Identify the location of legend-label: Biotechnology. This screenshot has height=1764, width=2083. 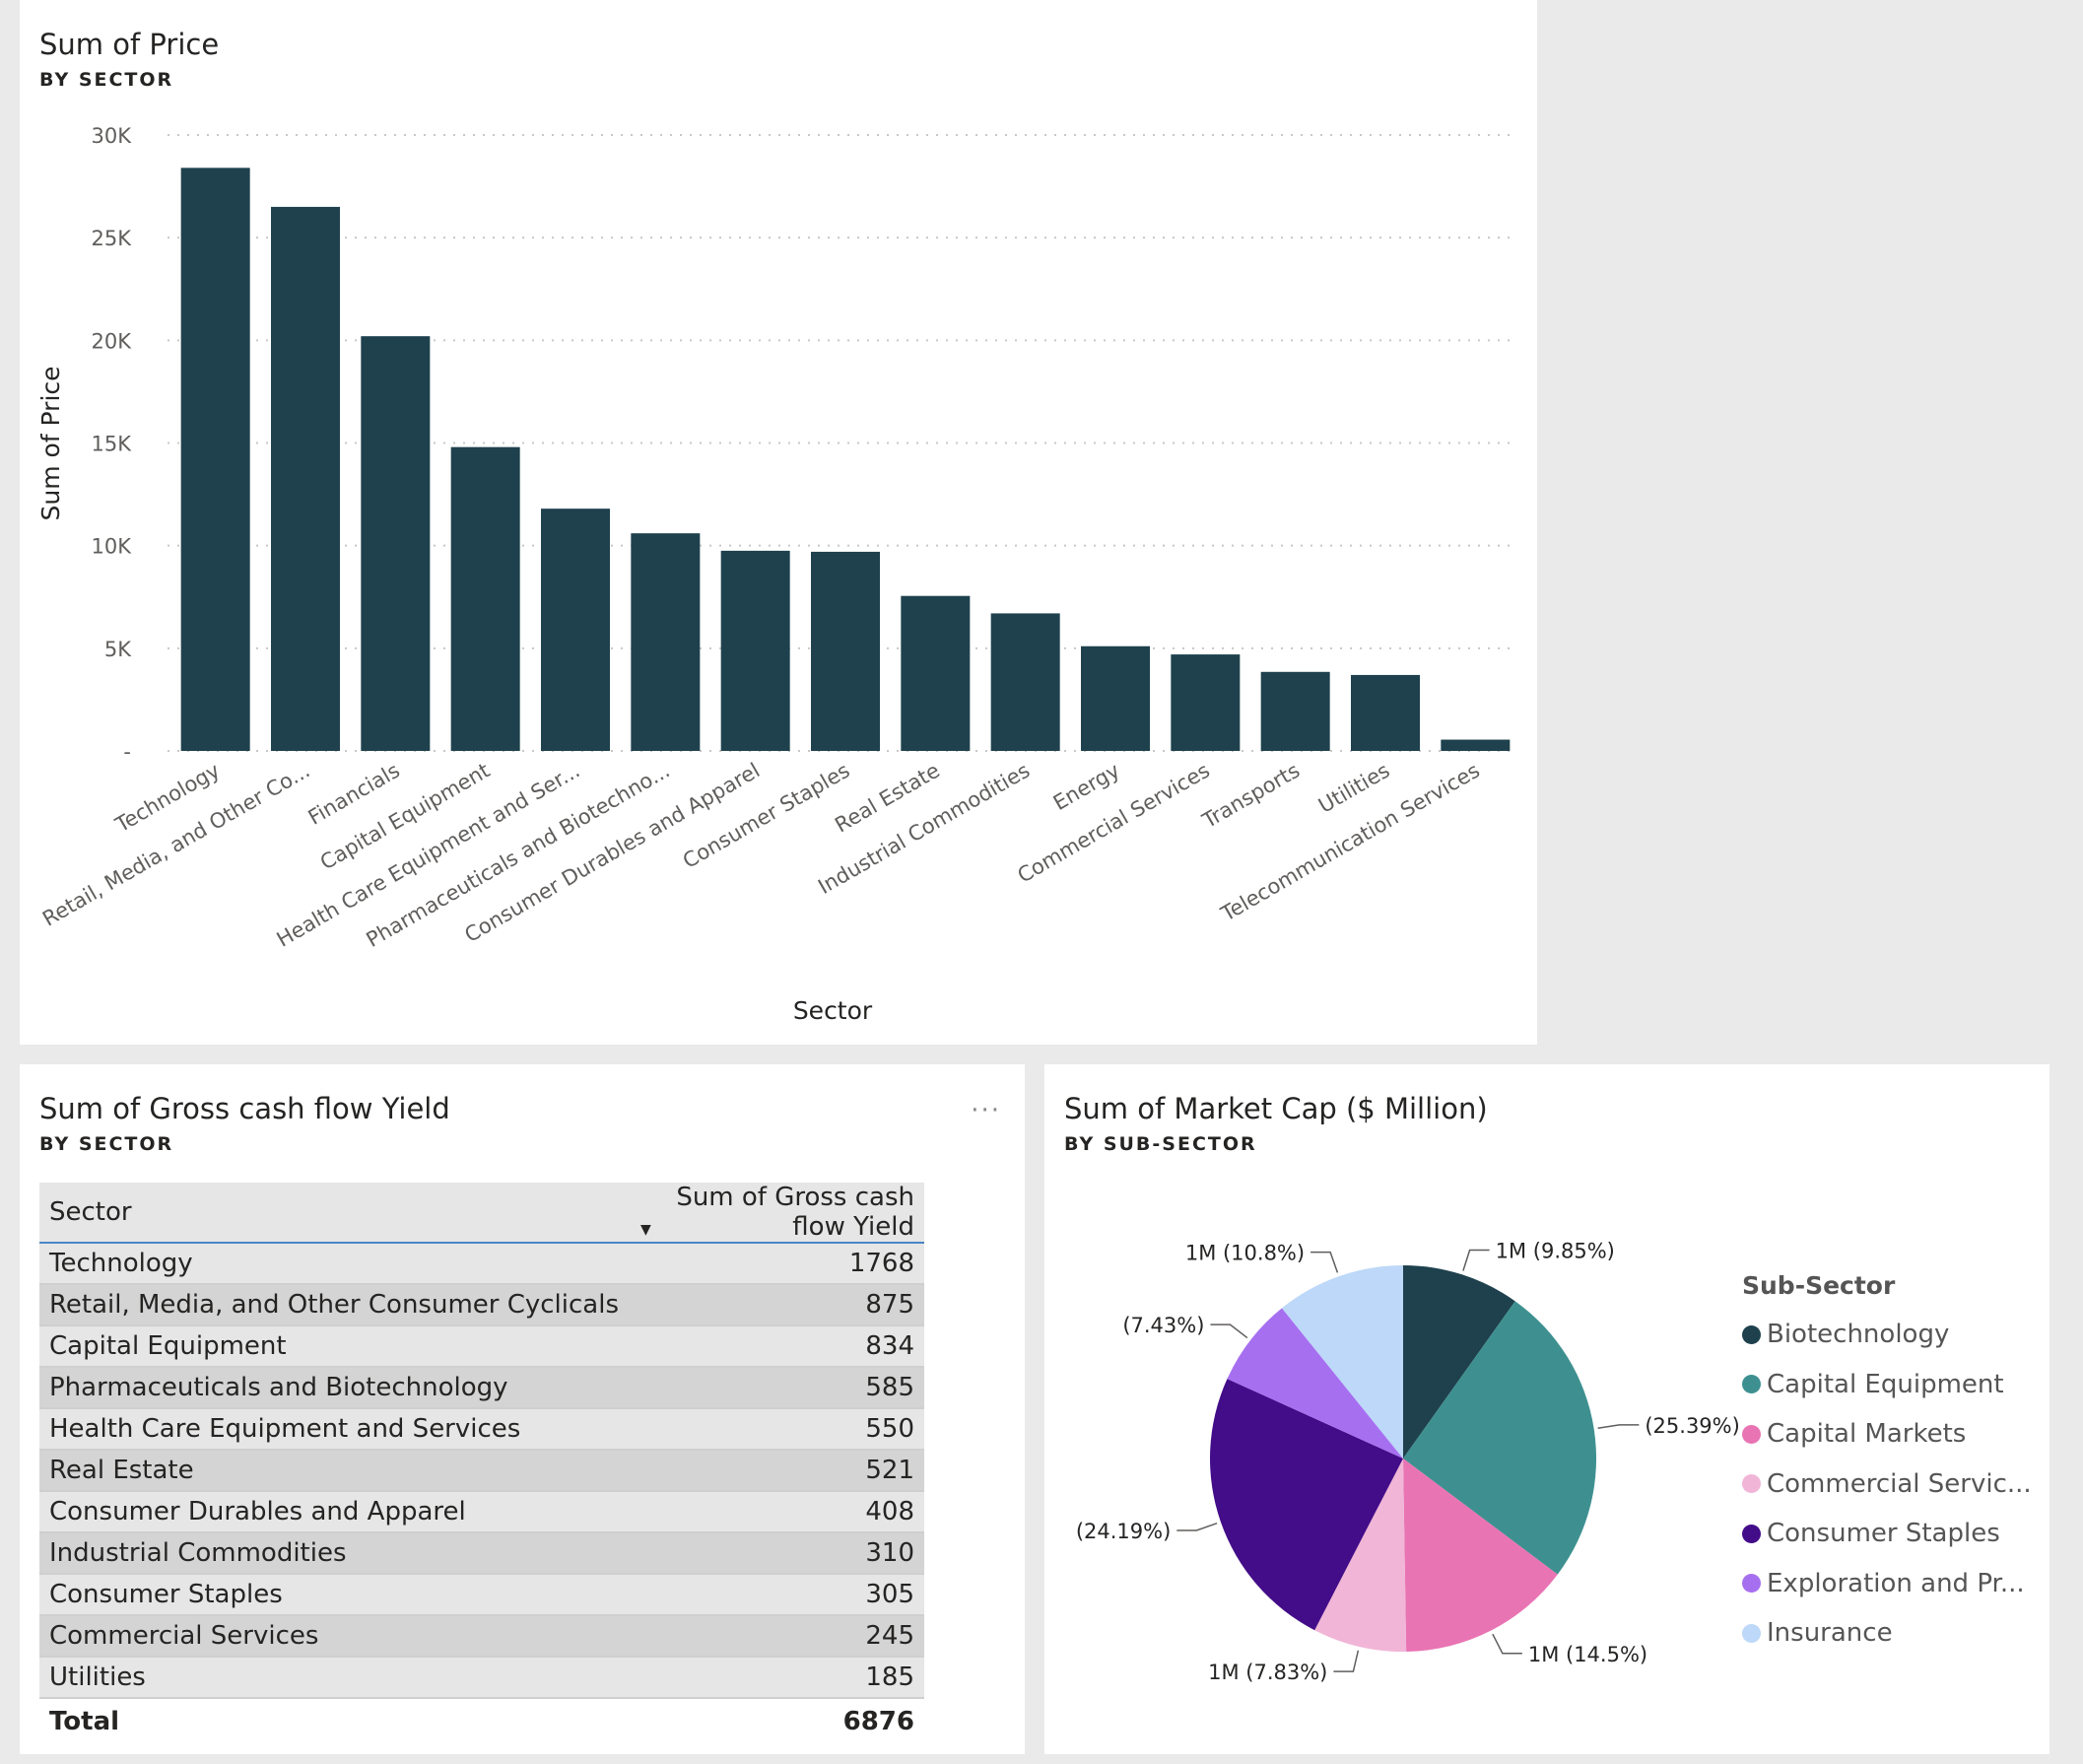
(1859, 1335).